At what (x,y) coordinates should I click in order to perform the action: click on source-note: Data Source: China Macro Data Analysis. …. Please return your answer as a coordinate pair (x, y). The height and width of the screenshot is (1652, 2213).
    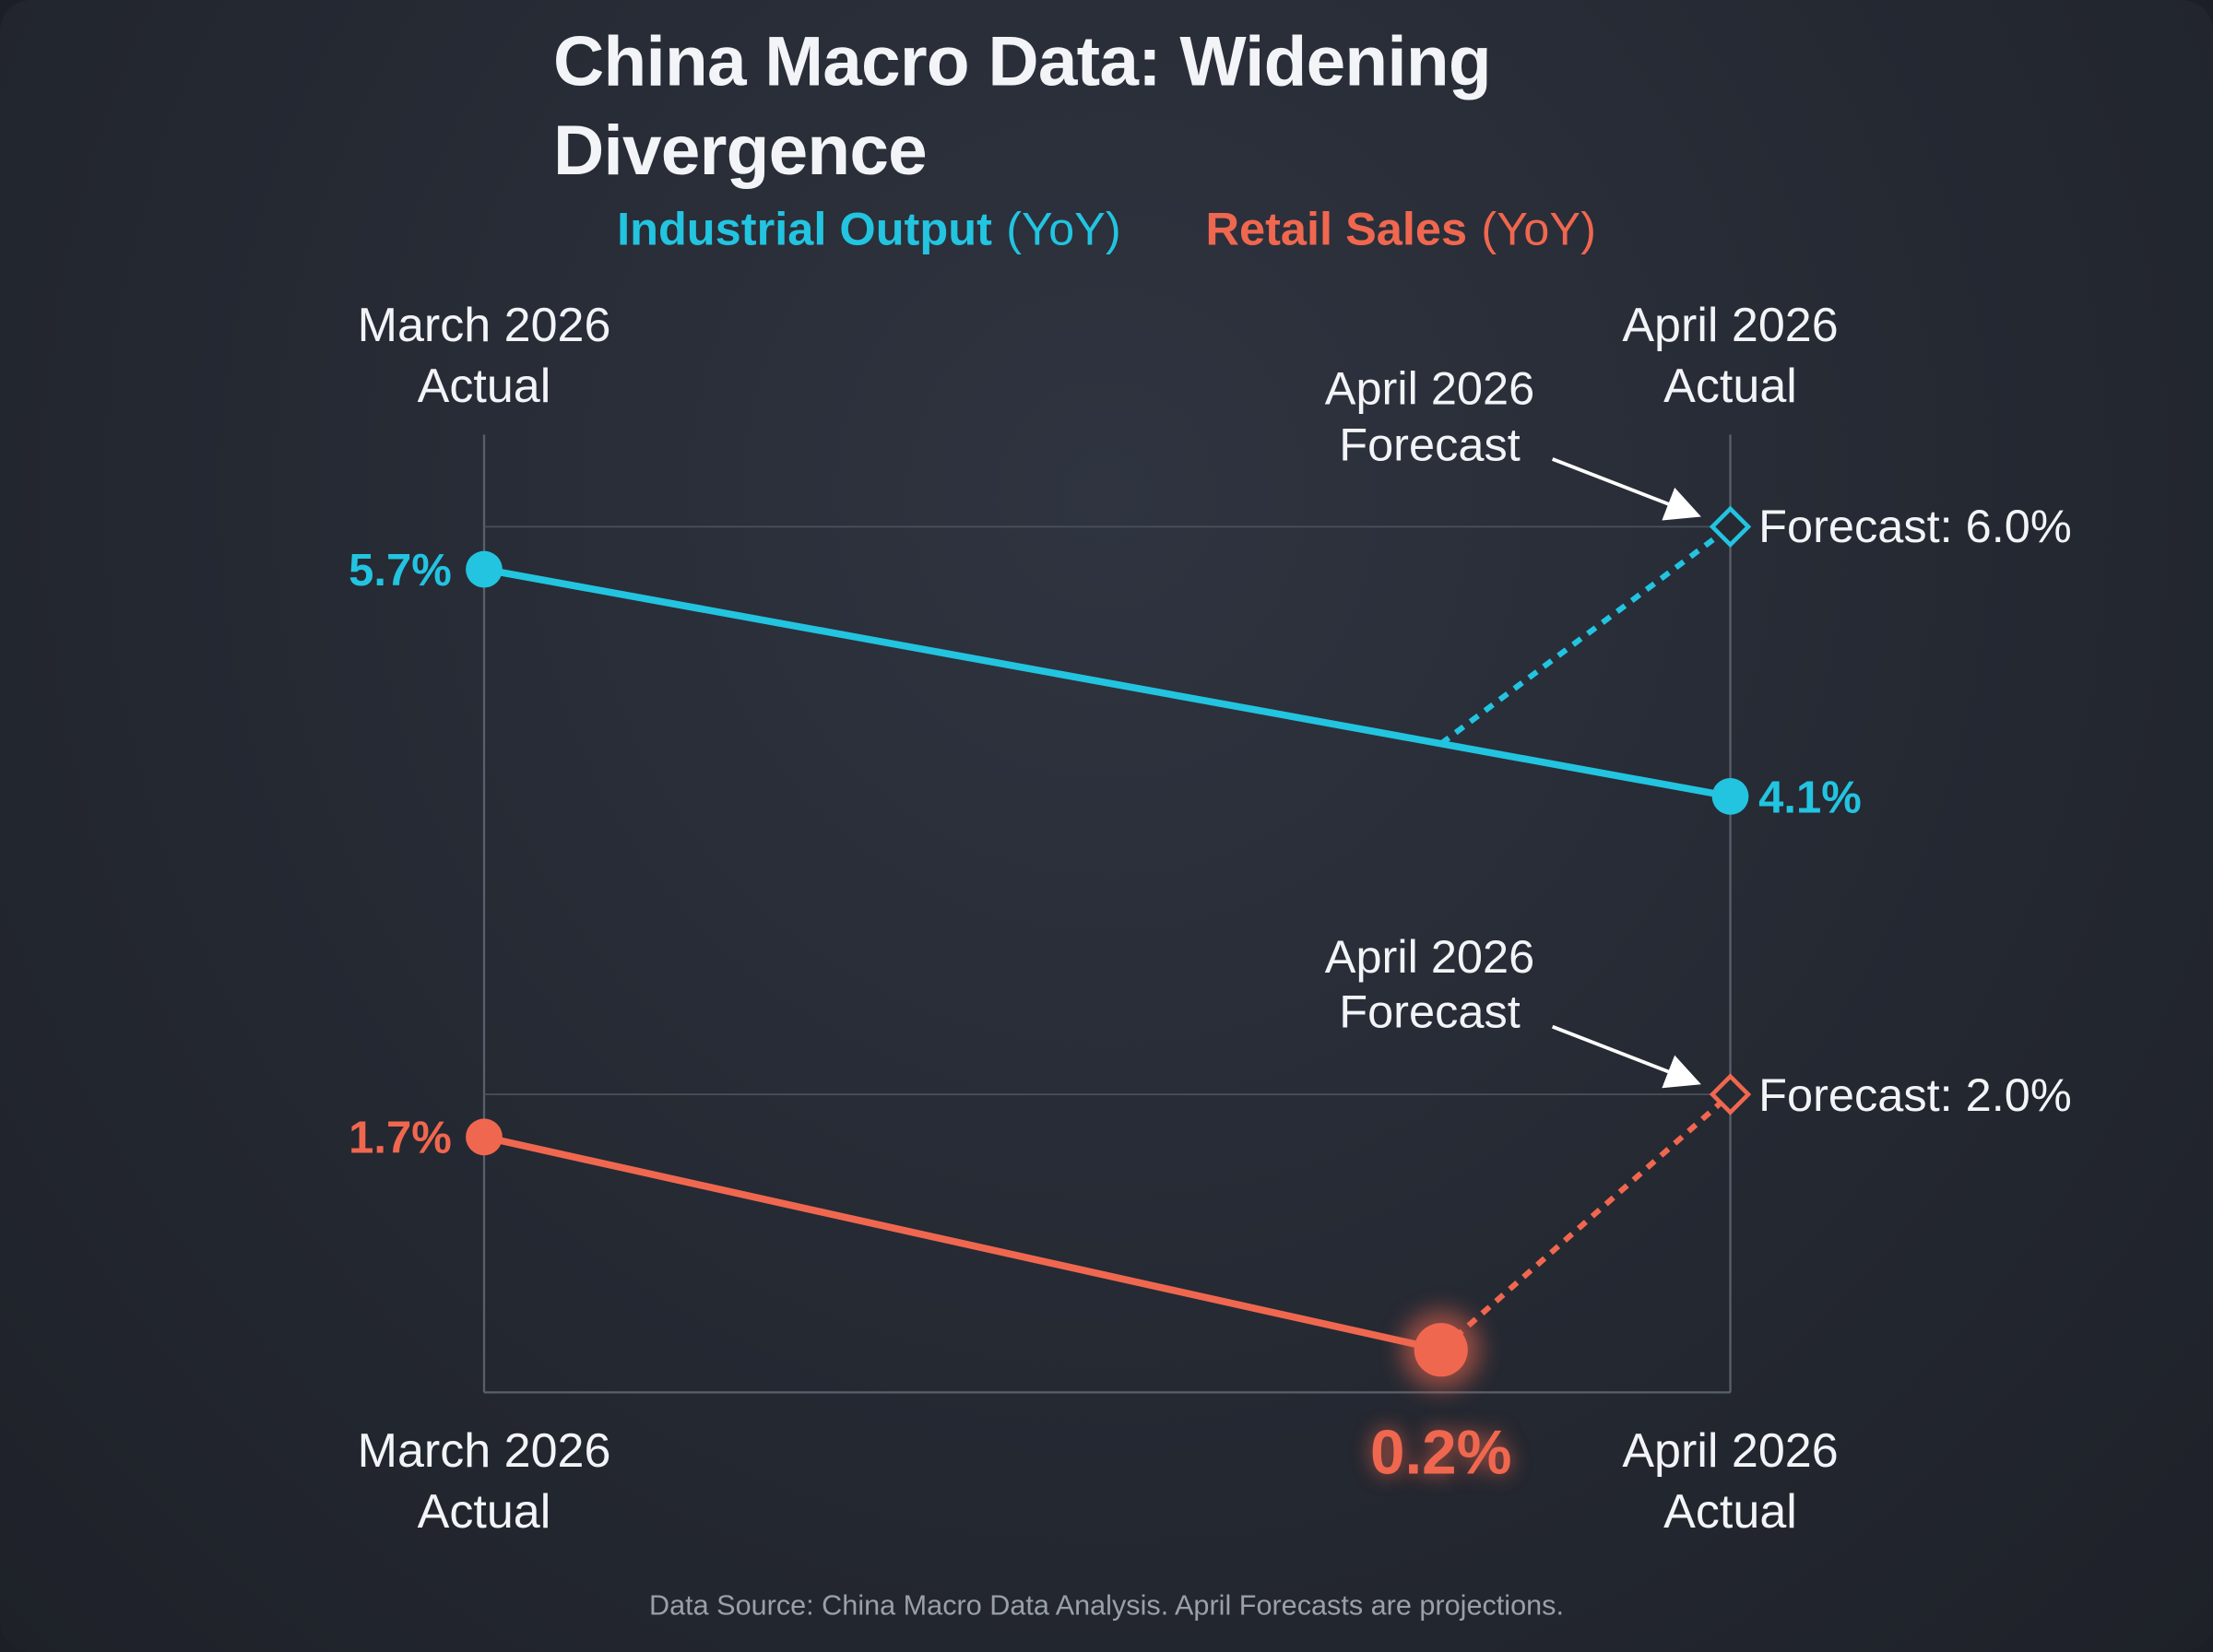
    Looking at the image, I should click on (1106, 1606).